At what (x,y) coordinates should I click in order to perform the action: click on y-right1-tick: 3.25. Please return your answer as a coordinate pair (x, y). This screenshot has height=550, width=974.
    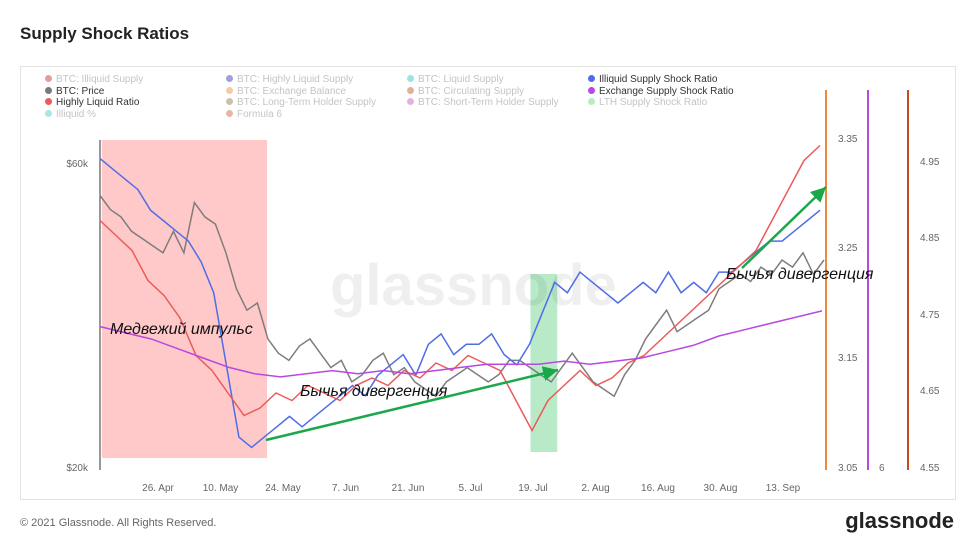
    Looking at the image, I should click on (848, 248).